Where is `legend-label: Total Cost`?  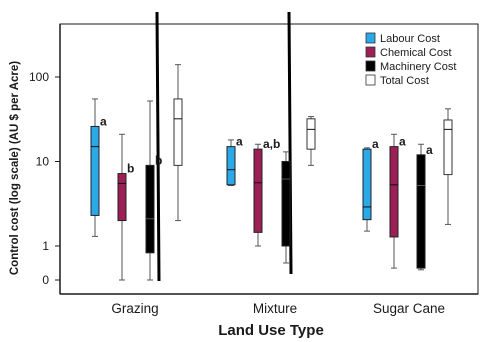
legend-label: Total Cost is located at coordinates (404, 81).